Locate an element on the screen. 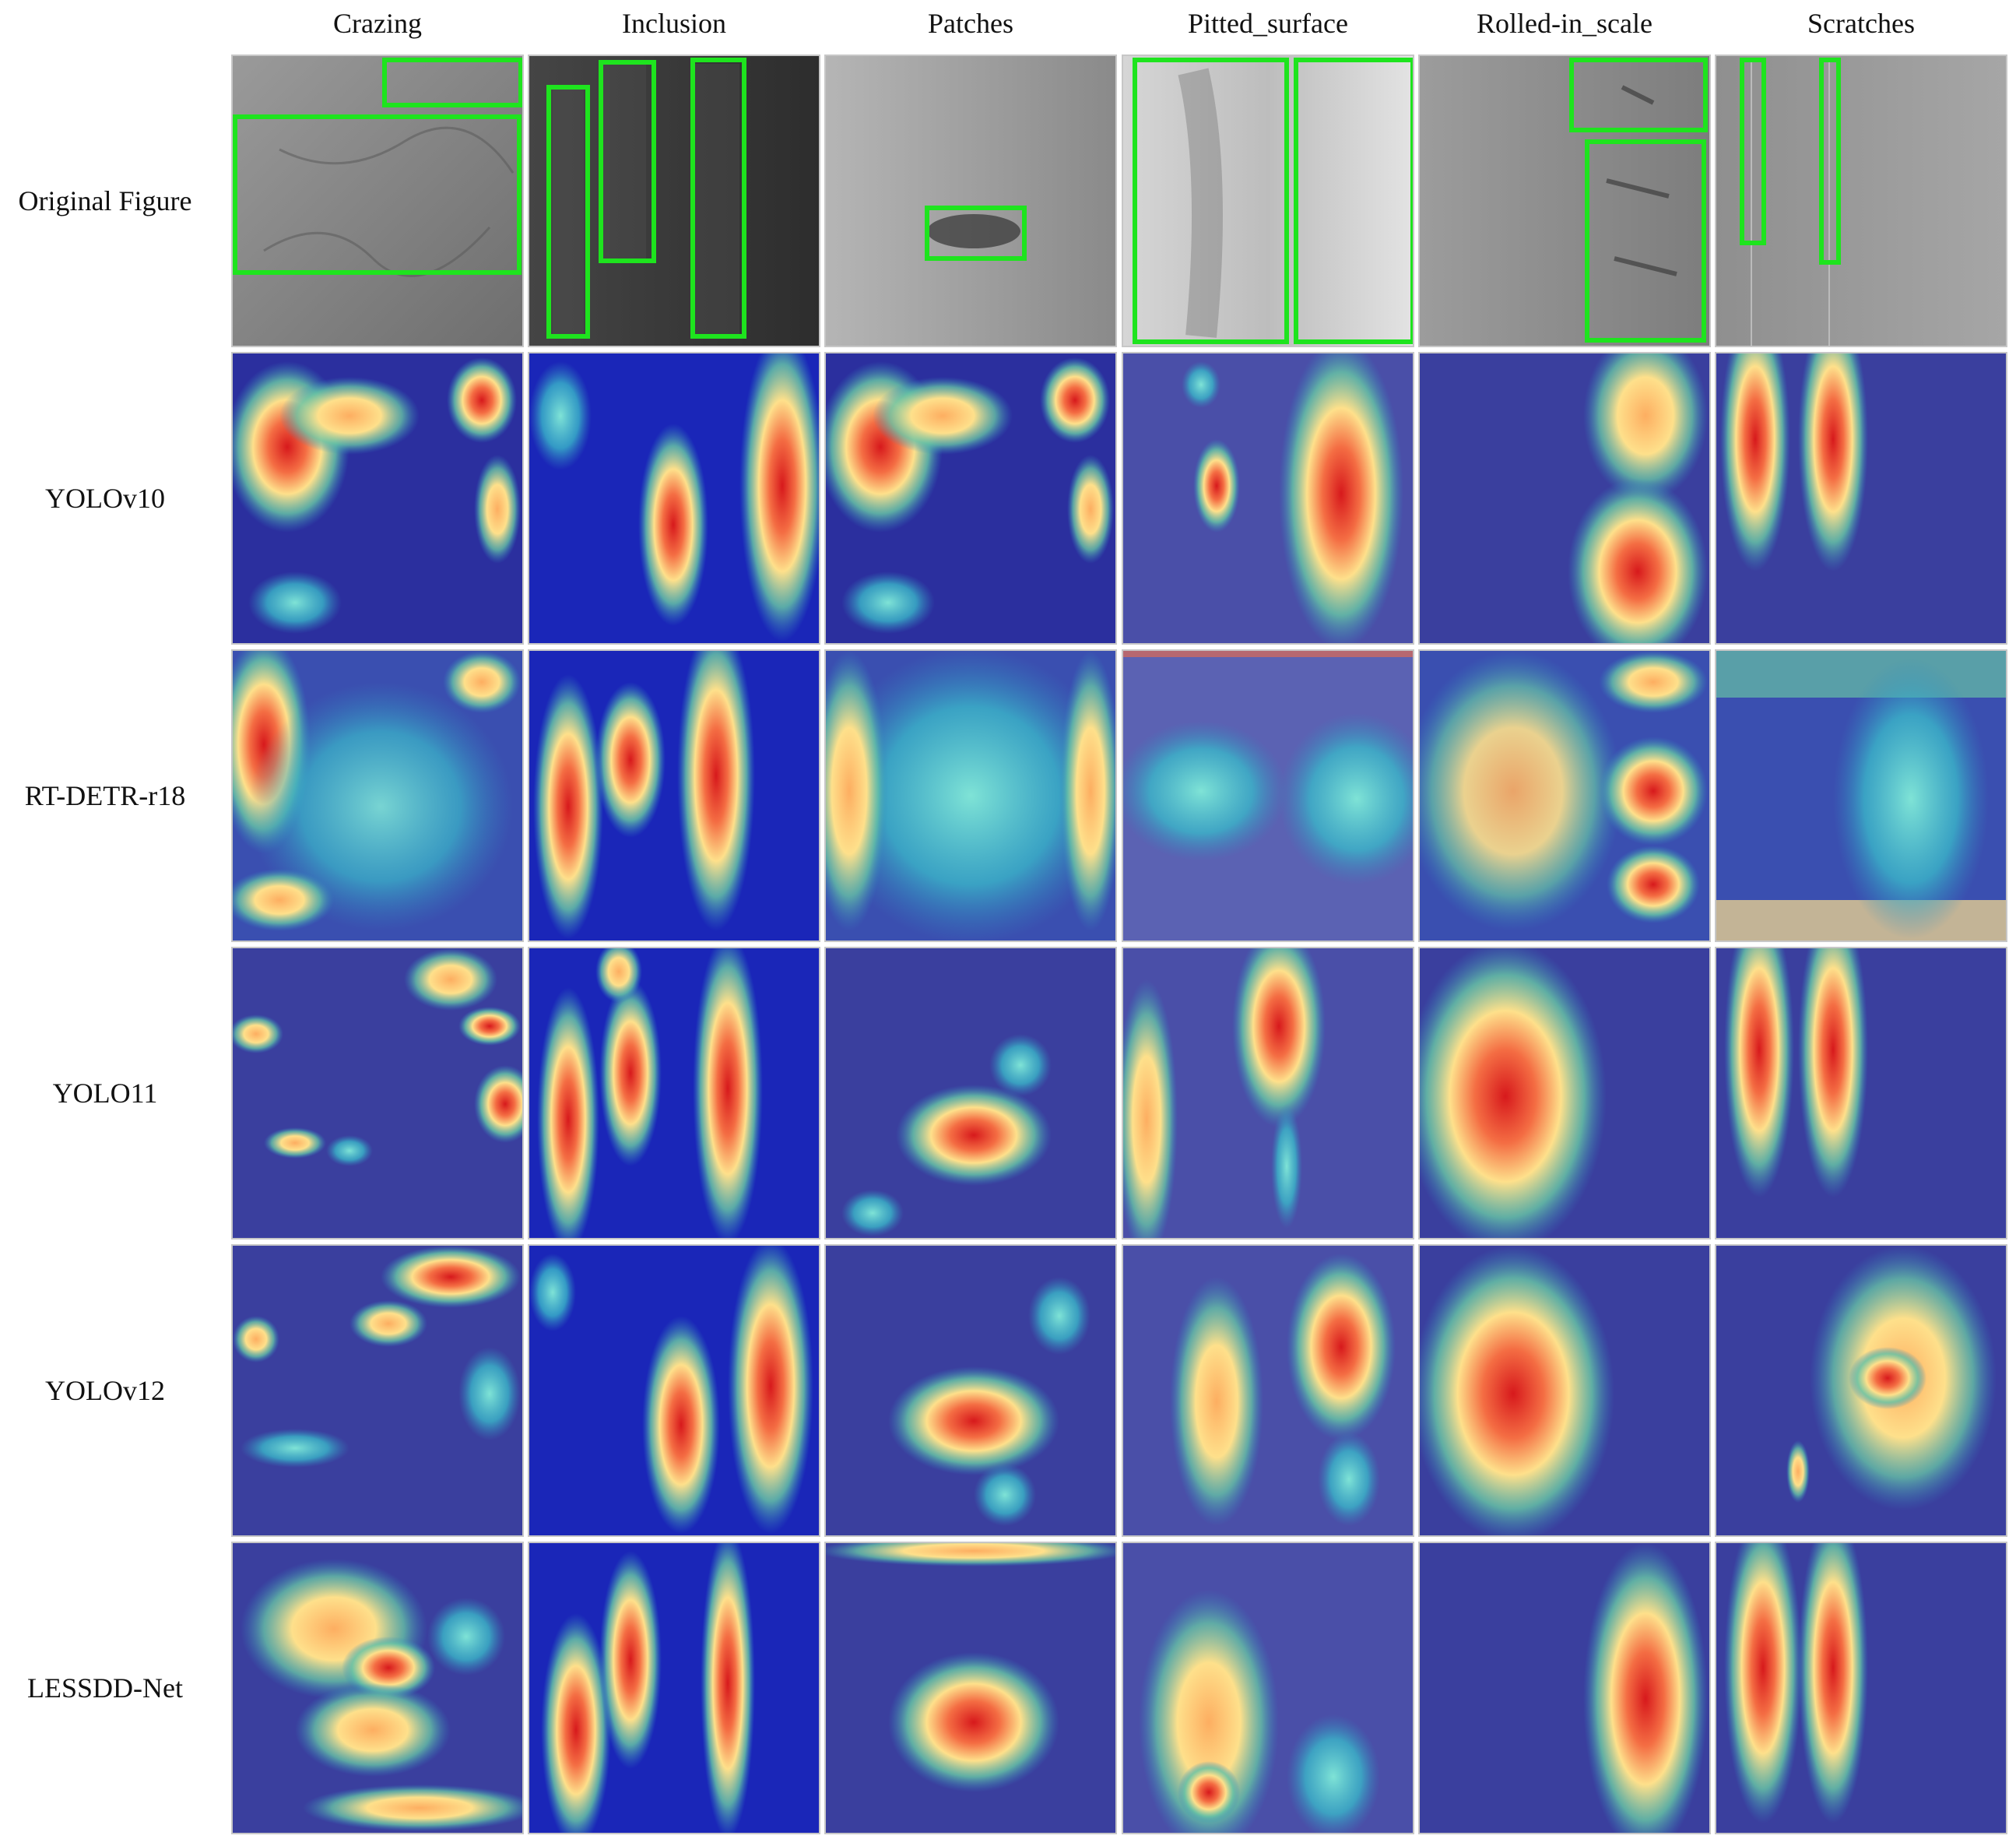 The height and width of the screenshot is (1839, 2016). row-label-rt-detr: RT-DETR-r18 is located at coordinates (105, 795).